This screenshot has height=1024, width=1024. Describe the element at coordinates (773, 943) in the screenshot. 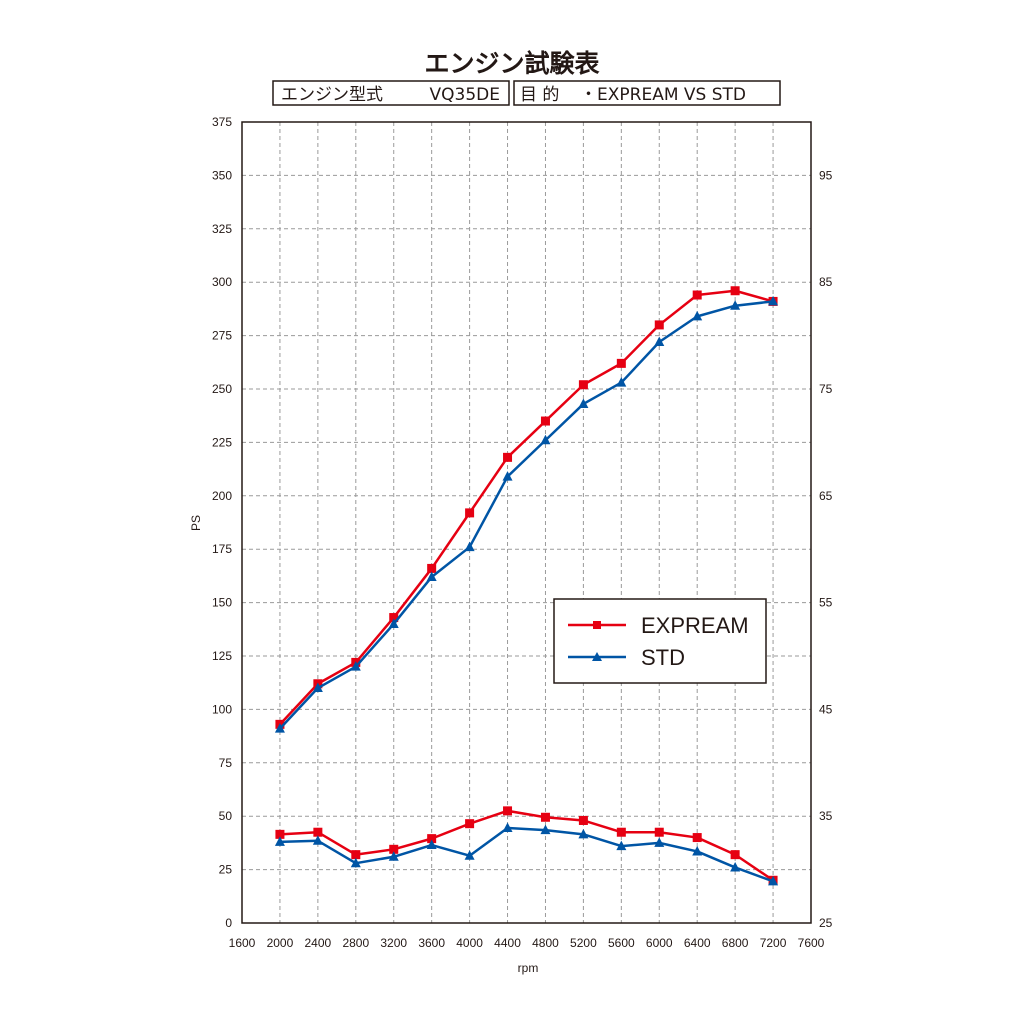

I see `x-tick-label: 7200` at that location.